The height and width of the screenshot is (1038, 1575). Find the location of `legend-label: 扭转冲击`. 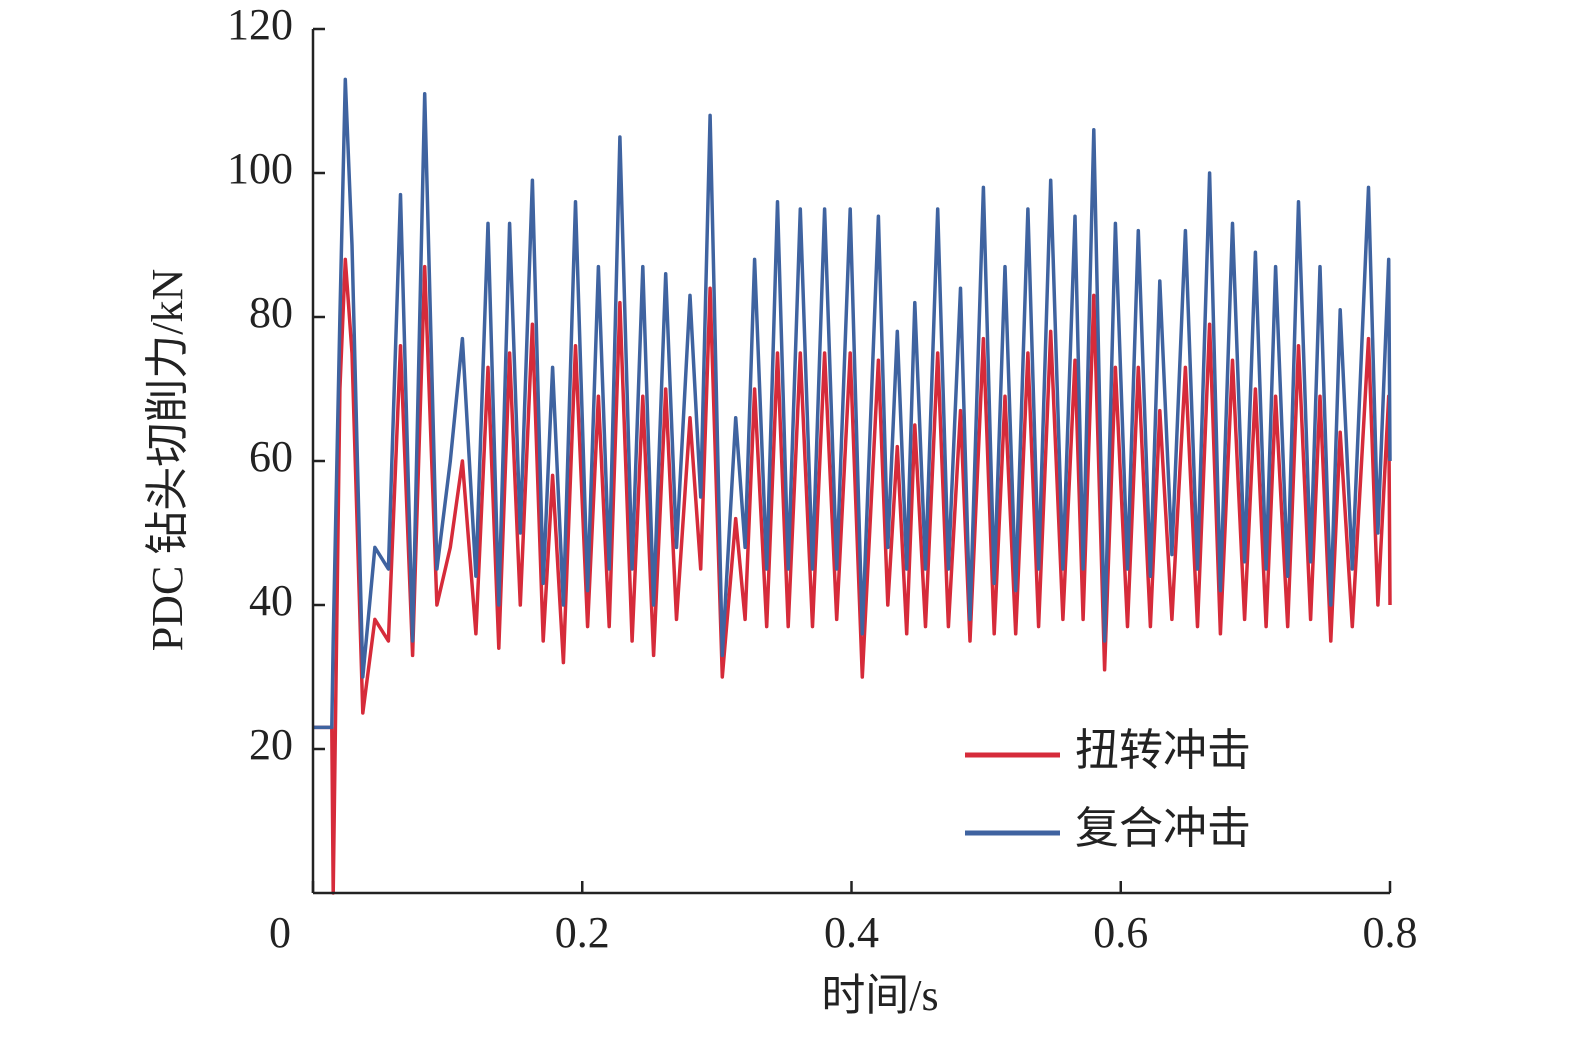

legend-label: 扭转冲击 is located at coordinates (1163, 750).